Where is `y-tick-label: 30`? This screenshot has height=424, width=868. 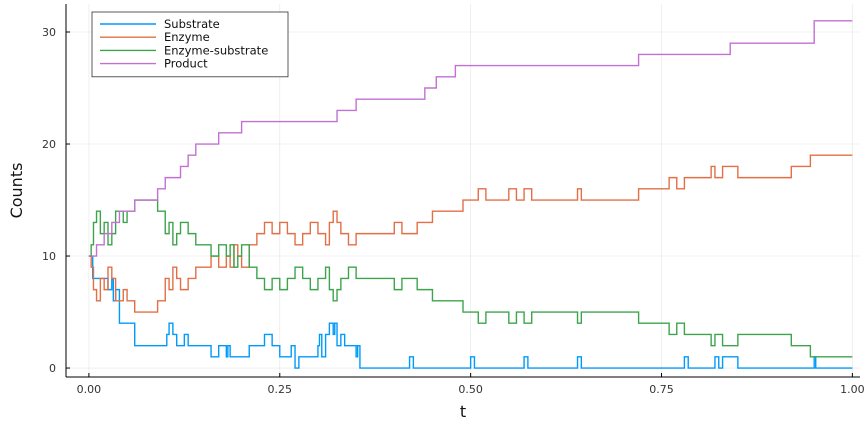
y-tick-label: 30 is located at coordinates (49, 32).